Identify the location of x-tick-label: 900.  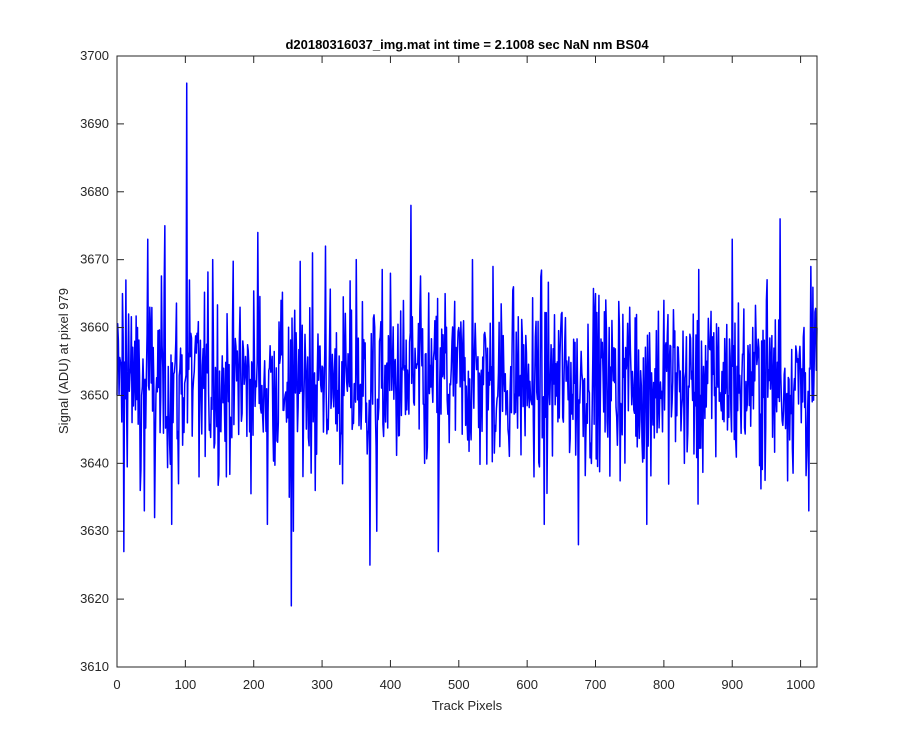
(732, 684).